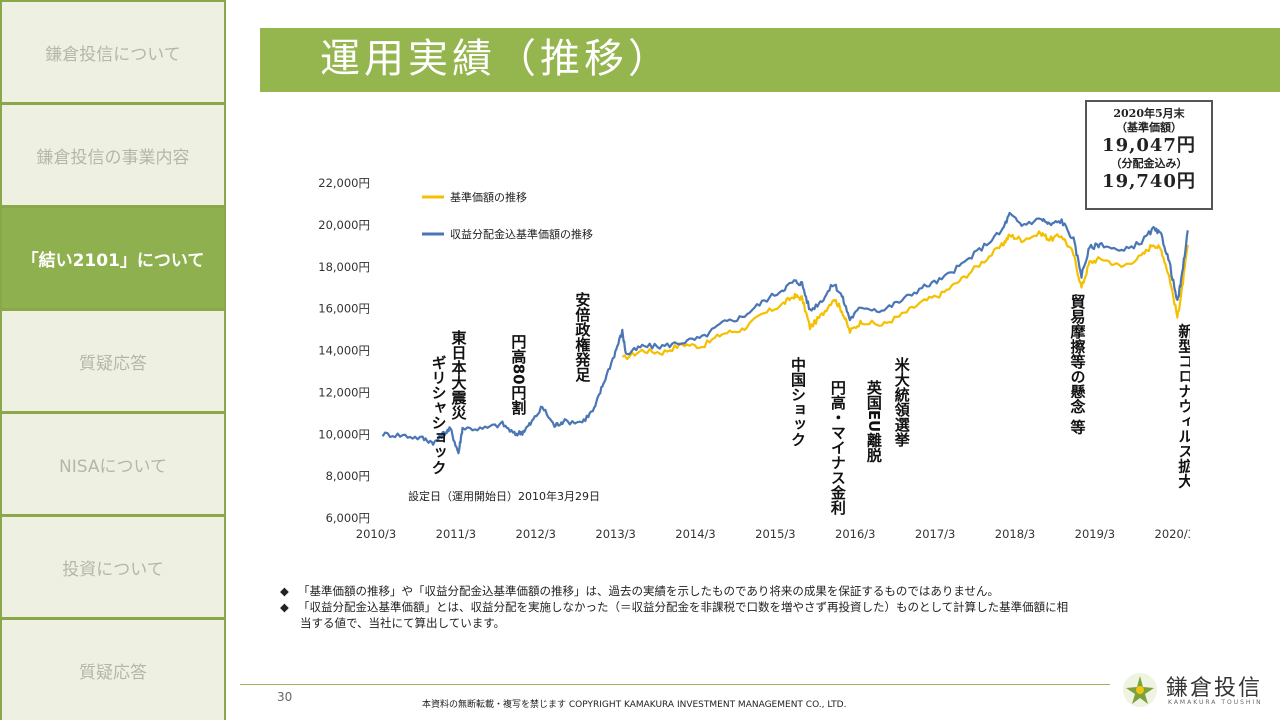 This screenshot has height=720, width=1280. Describe the element at coordinates (1214, 688) in the screenshot. I see `logo-text: 鎌倉投信` at that location.